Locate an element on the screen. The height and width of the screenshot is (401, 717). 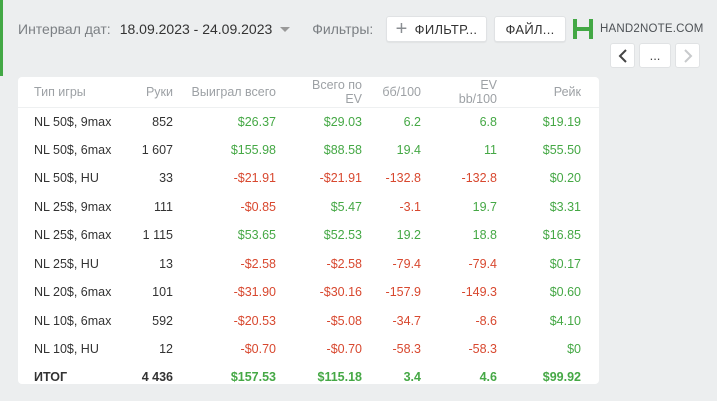
cell-game-type: ИТОГ is located at coordinates (51, 376).